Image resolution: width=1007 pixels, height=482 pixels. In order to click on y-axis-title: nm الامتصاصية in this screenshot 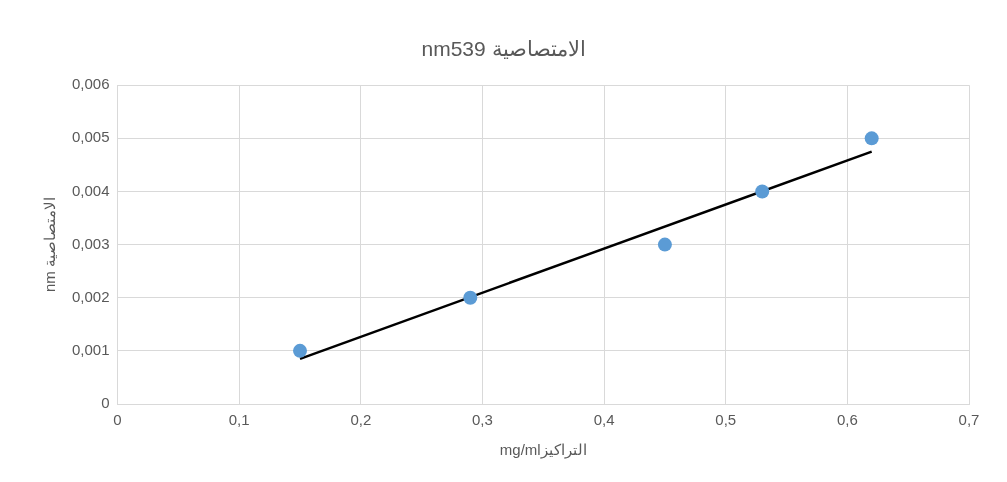, I will do `click(50, 245)`.